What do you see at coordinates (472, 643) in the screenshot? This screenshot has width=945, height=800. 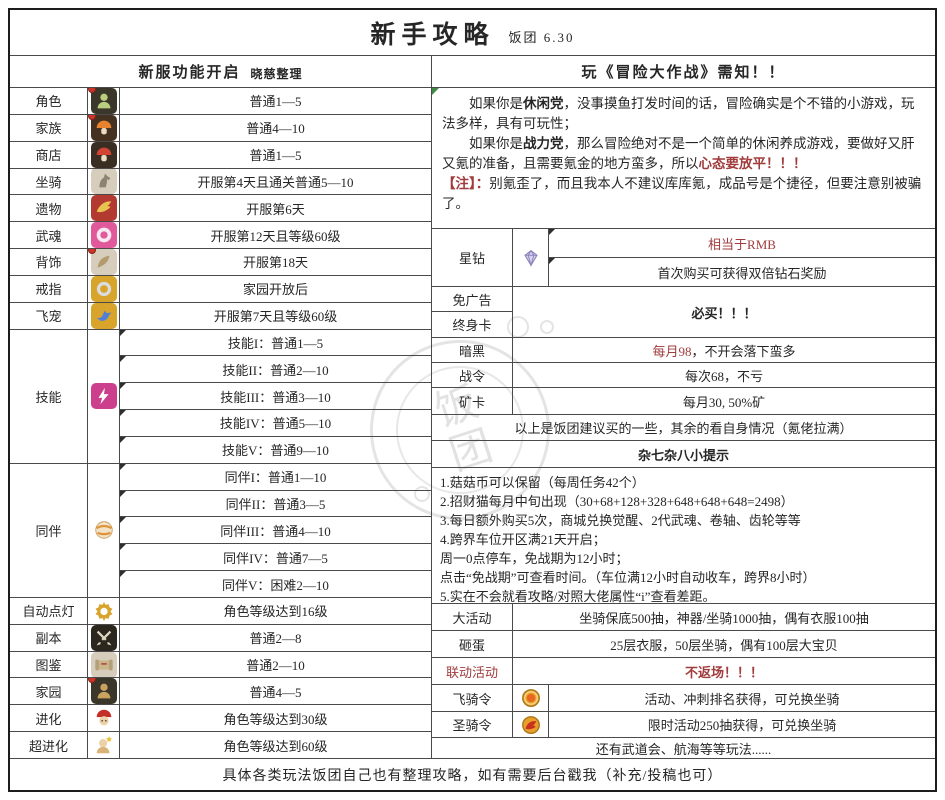 I see `activity-row-label: 砸蛋` at bounding box center [472, 643].